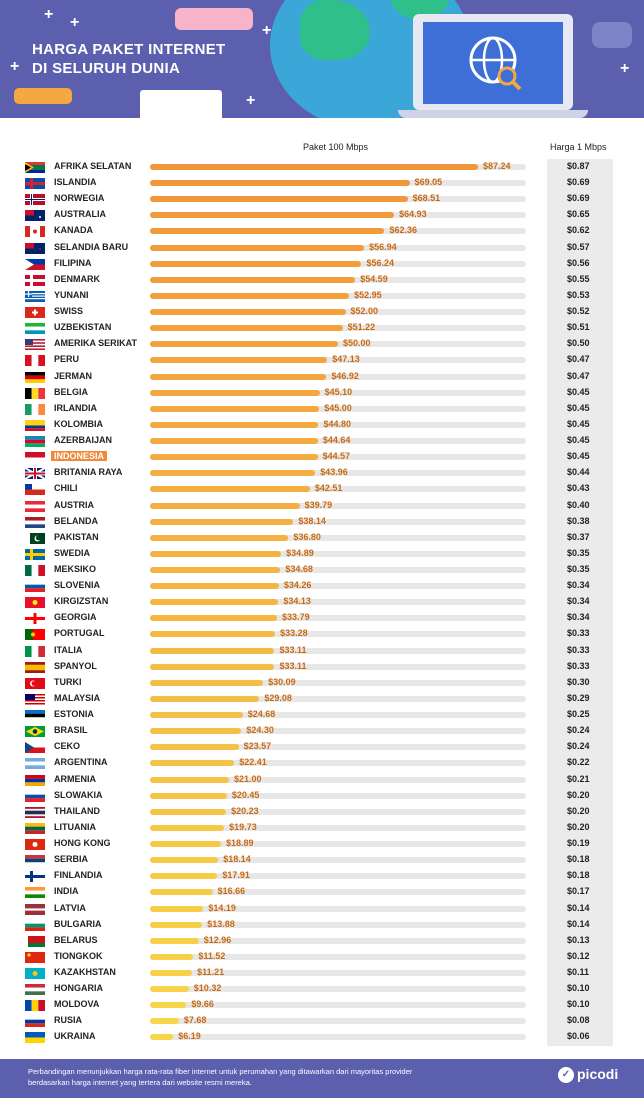 Image resolution: width=644 pixels, height=1098 pixels. What do you see at coordinates (71, 391) in the screenshot?
I see `country-label: BELGIA` at bounding box center [71, 391].